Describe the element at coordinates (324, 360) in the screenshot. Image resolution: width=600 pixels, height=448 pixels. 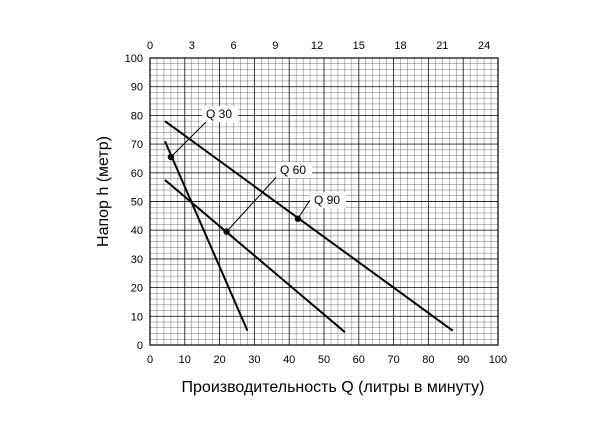
I see `x-tick-label: 50` at that location.